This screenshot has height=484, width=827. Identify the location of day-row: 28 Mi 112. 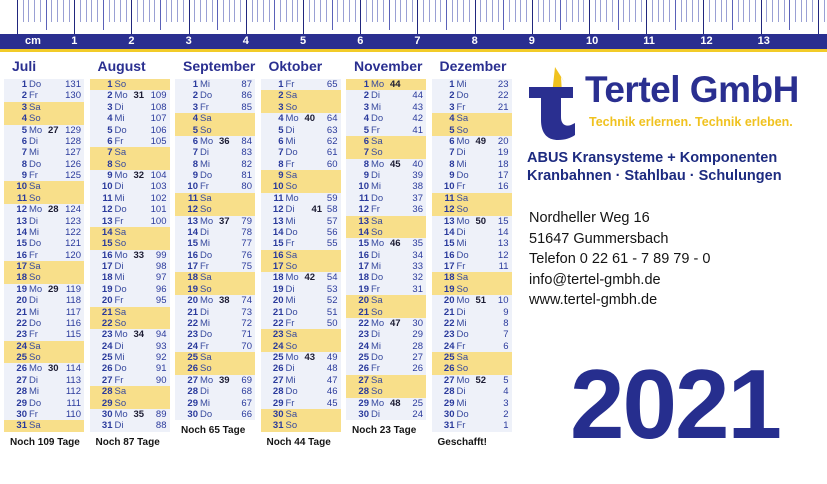
(44, 392).